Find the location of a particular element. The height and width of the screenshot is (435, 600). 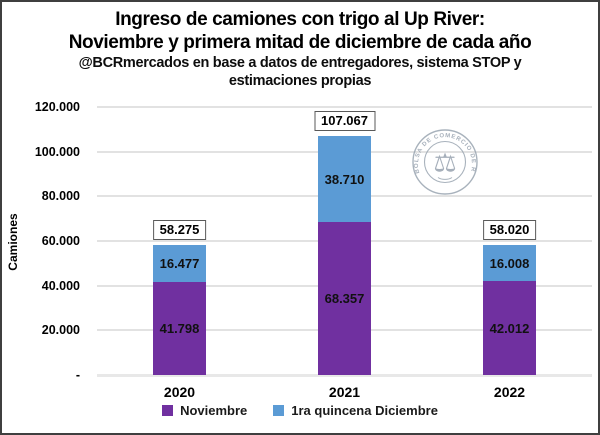

y-tick-label: 120.000 is located at coordinates (57, 107).